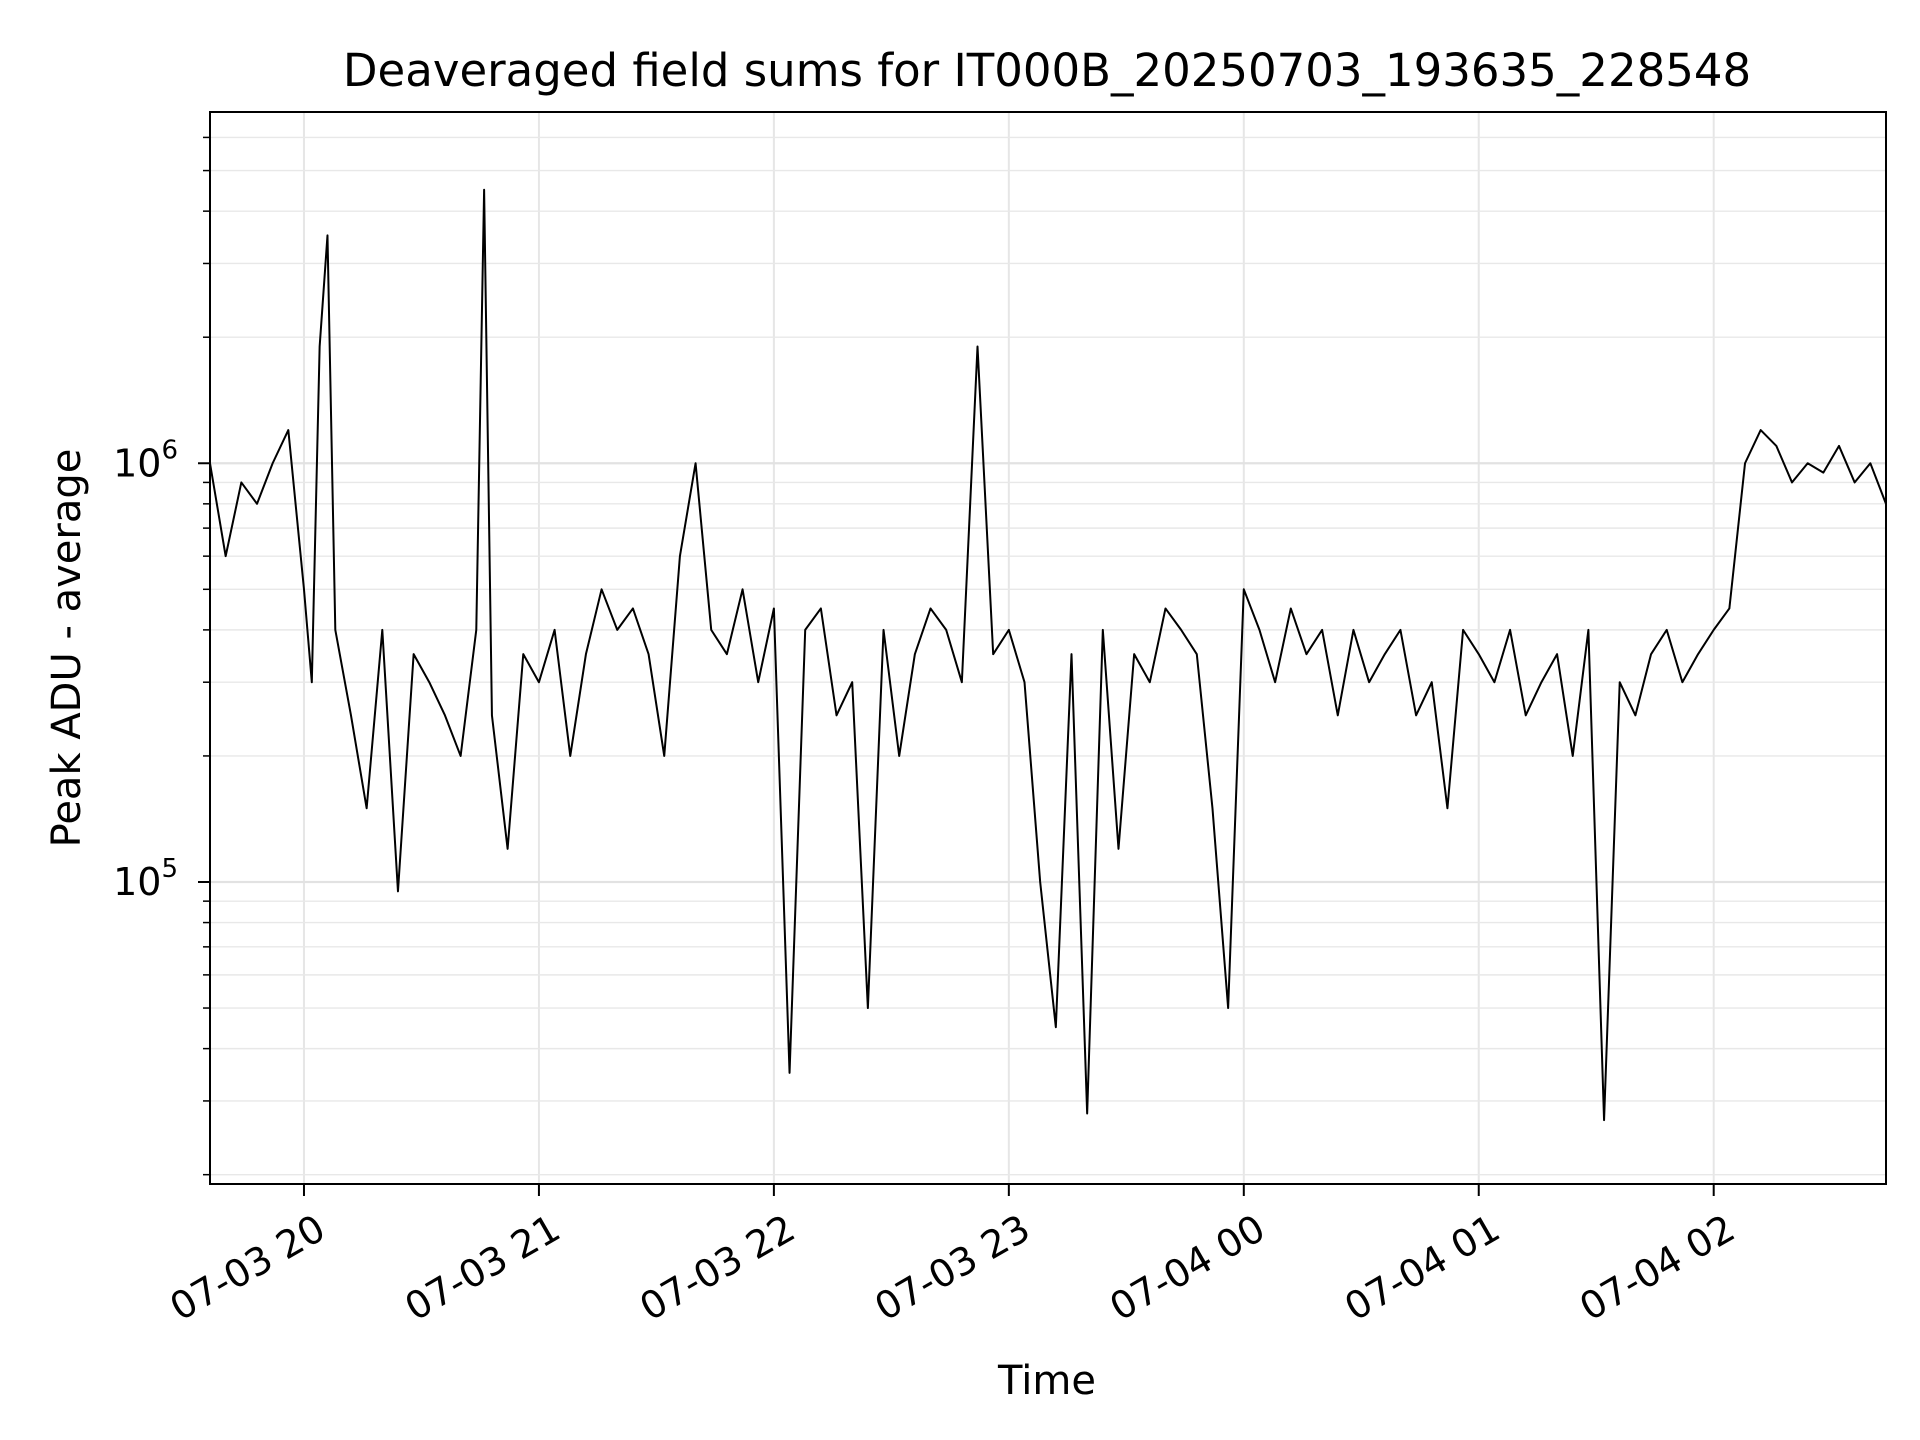 Image resolution: width=1920 pixels, height=1440 pixels. I want to click on y-tick-exponent: 6, so click(169, 450).